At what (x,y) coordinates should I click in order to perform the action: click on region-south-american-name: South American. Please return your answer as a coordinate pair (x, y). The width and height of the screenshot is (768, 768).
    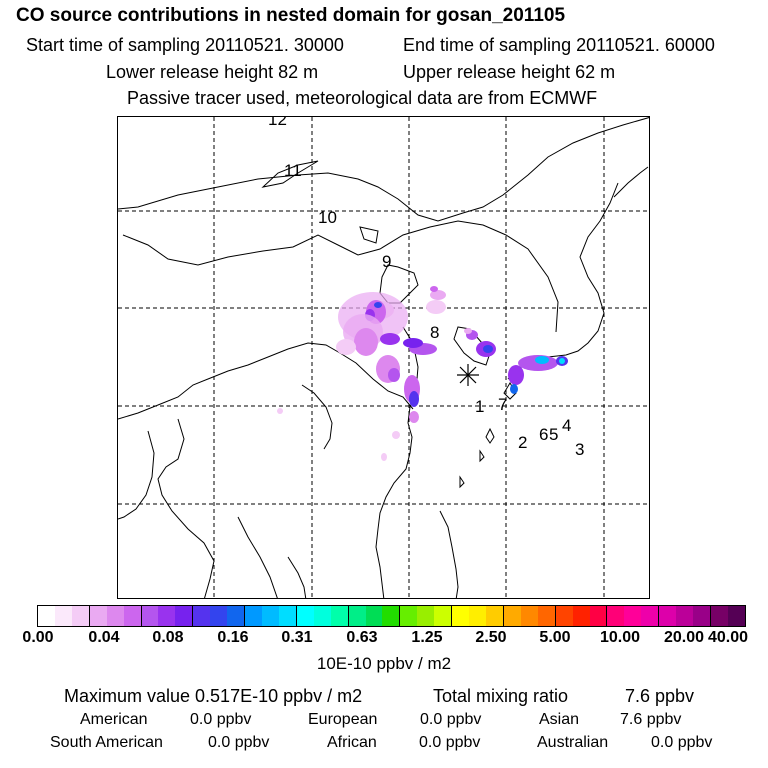
    Looking at the image, I should click on (106, 742).